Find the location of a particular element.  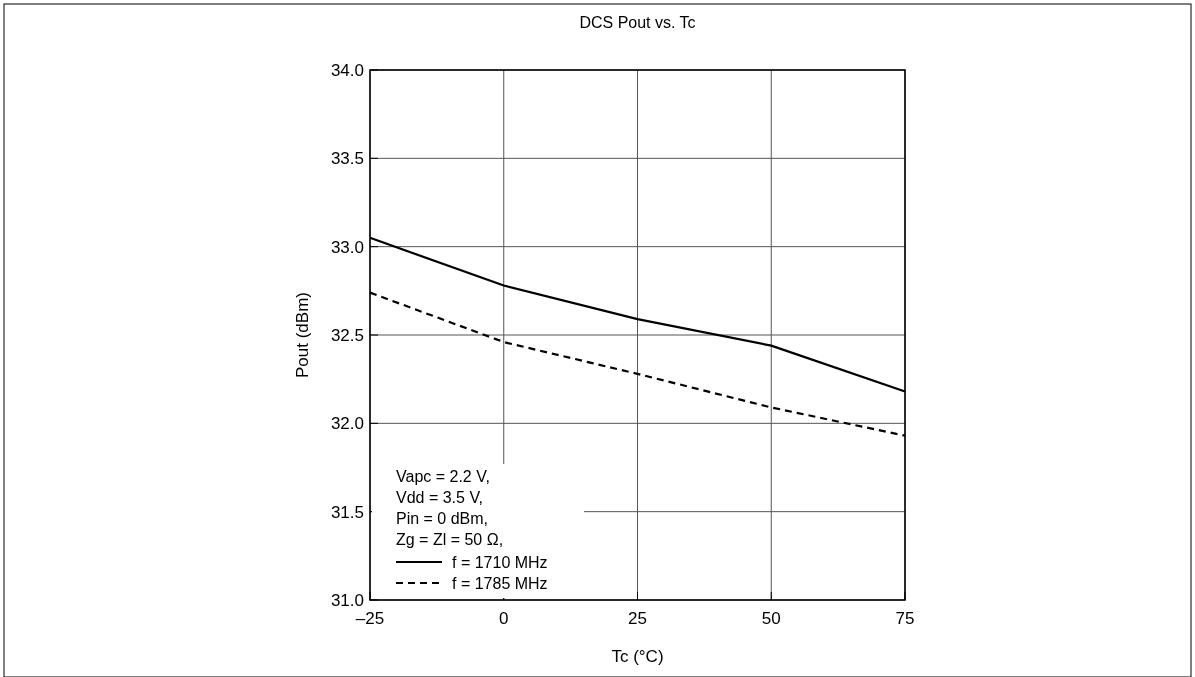

y-tick-label: 33.0 is located at coordinates (347, 247).